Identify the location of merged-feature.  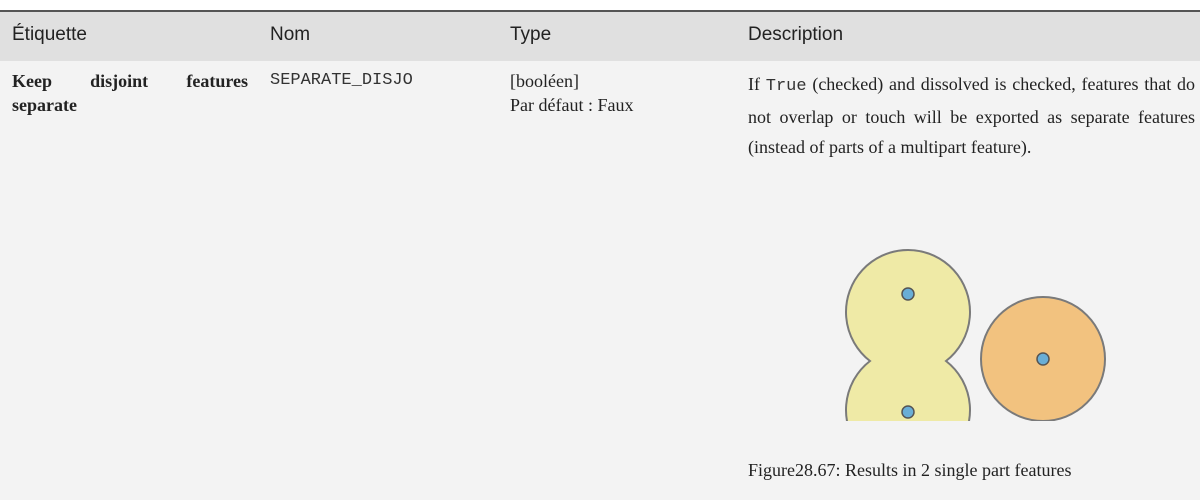
(908, 335).